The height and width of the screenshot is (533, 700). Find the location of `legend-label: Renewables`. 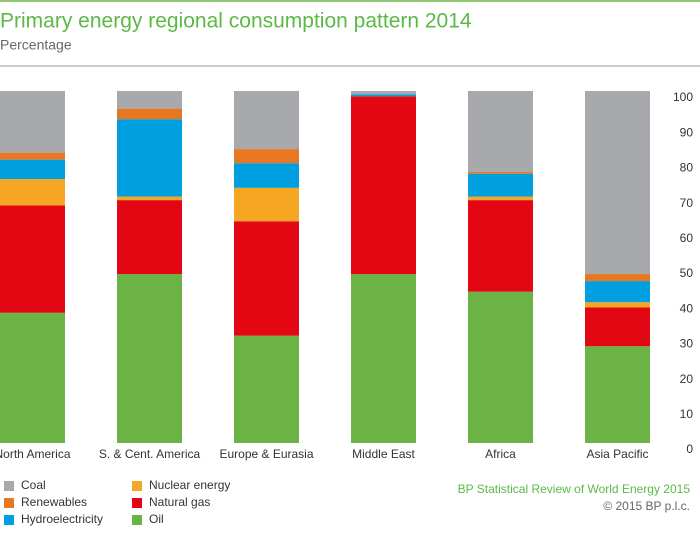

legend-label: Renewables is located at coordinates (54, 502).